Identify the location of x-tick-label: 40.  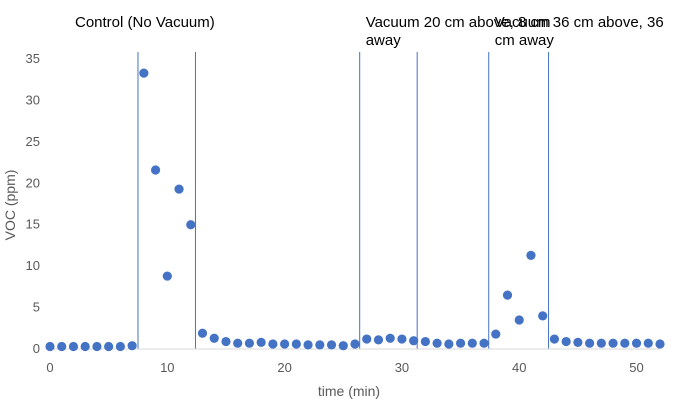
(519, 367).